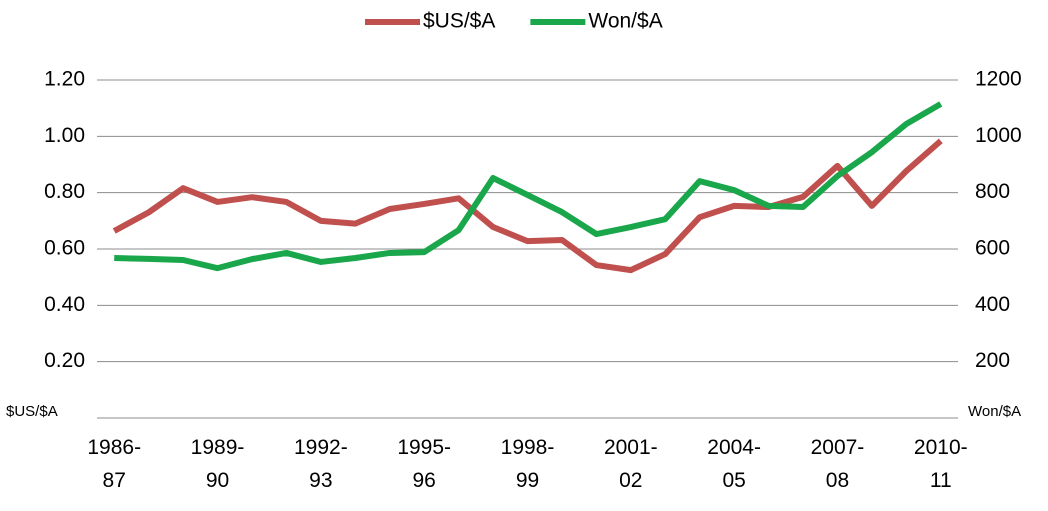  I want to click on x-tick-label: 2007-08, so click(838, 464).